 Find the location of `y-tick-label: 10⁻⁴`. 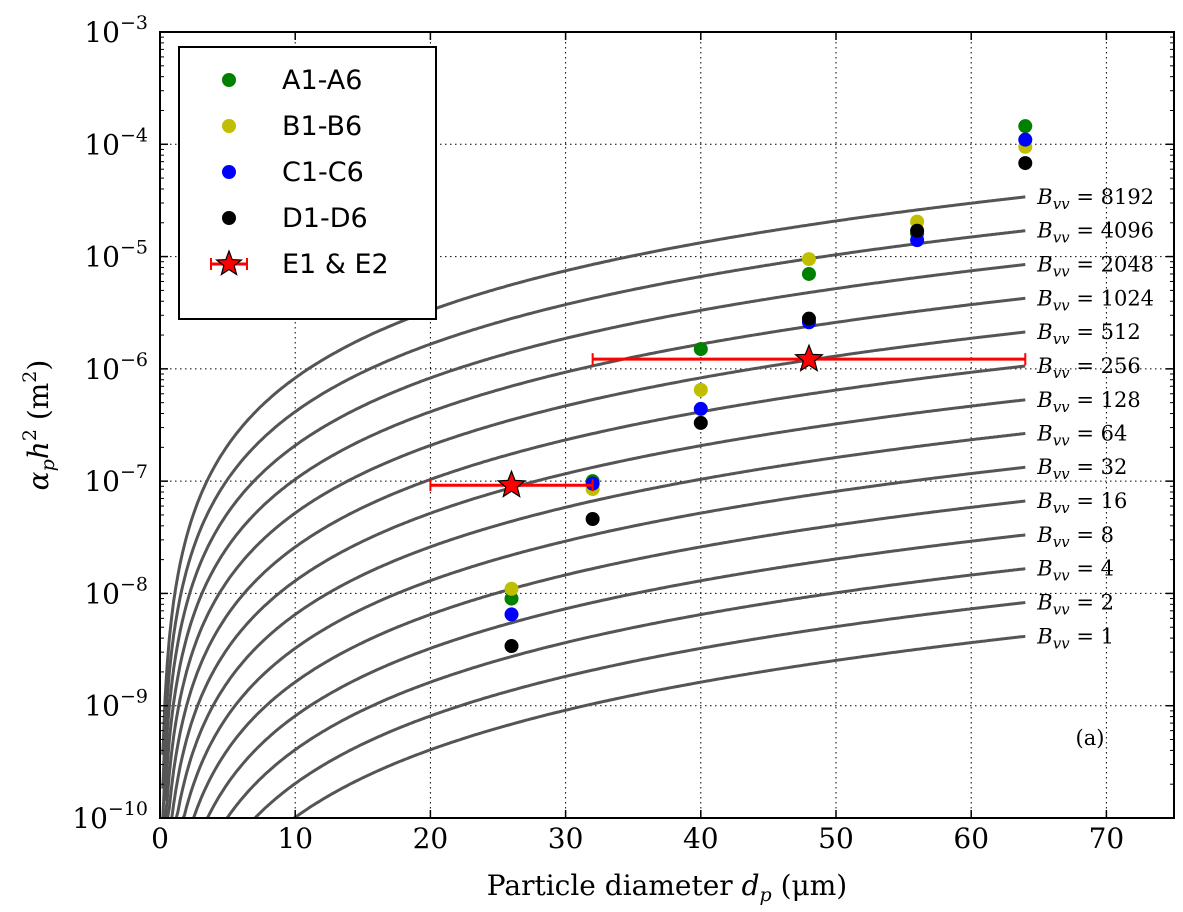

y-tick-label: 10⁻⁴ is located at coordinates (116, 142).